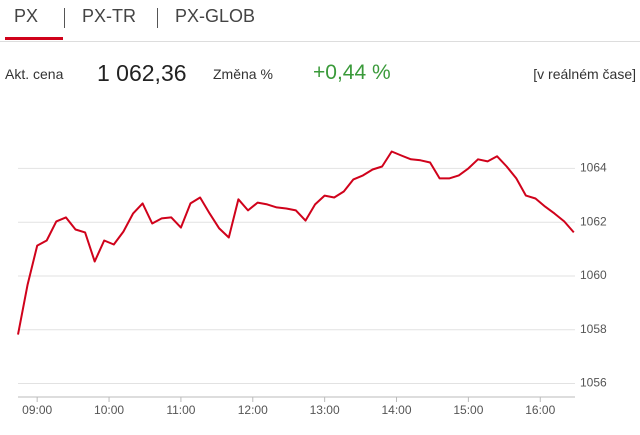 The width and height of the screenshot is (640, 435). I want to click on tab: PX, so click(26, 16).